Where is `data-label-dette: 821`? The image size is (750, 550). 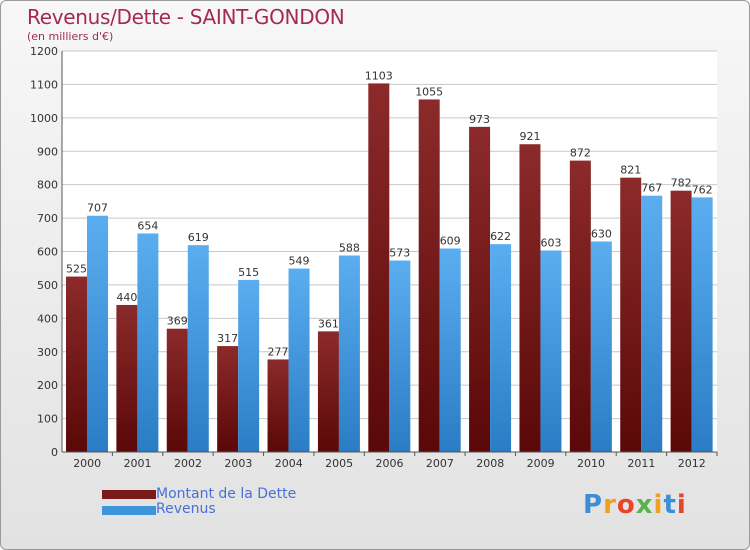
data-label-dette: 821 is located at coordinates (630, 170).